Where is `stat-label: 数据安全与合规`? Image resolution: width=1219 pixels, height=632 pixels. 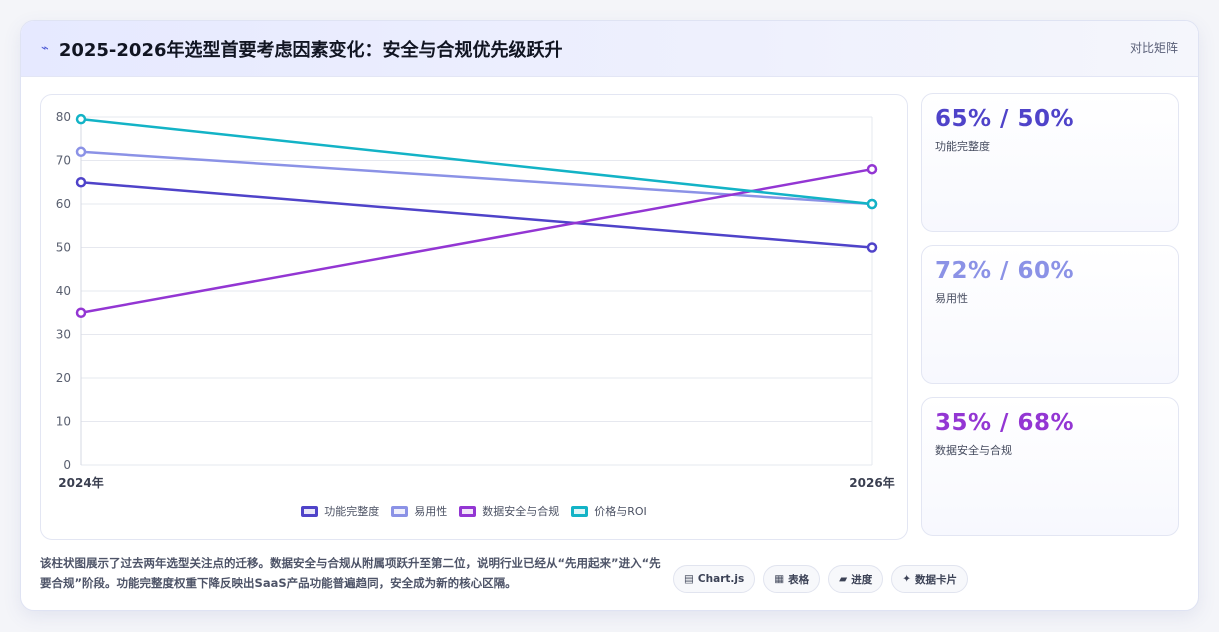
stat-label: 数据安全与合规 is located at coordinates (973, 450).